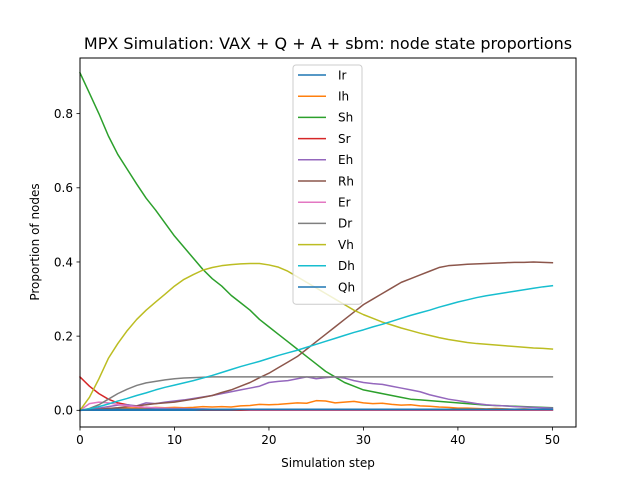 Image resolution: width=640 pixels, height=484 pixels. Describe the element at coordinates (327, 184) in the screenshot. I see `legend: Ir Ih Sh Sr Eh Rh Er Dr Vh Dh Qh` at that location.